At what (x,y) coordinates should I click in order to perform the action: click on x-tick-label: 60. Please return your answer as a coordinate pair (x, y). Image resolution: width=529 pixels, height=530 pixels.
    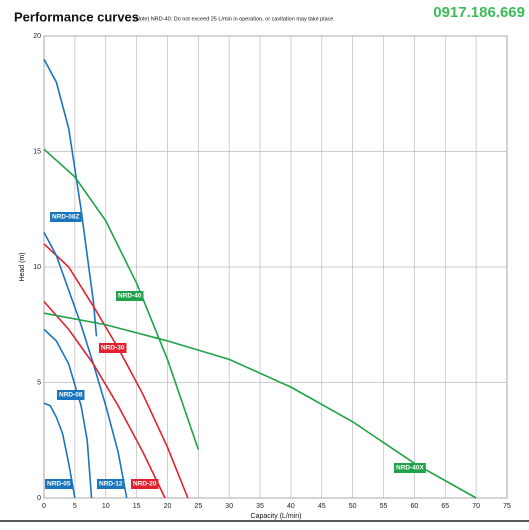
    Looking at the image, I should click on (415, 506).